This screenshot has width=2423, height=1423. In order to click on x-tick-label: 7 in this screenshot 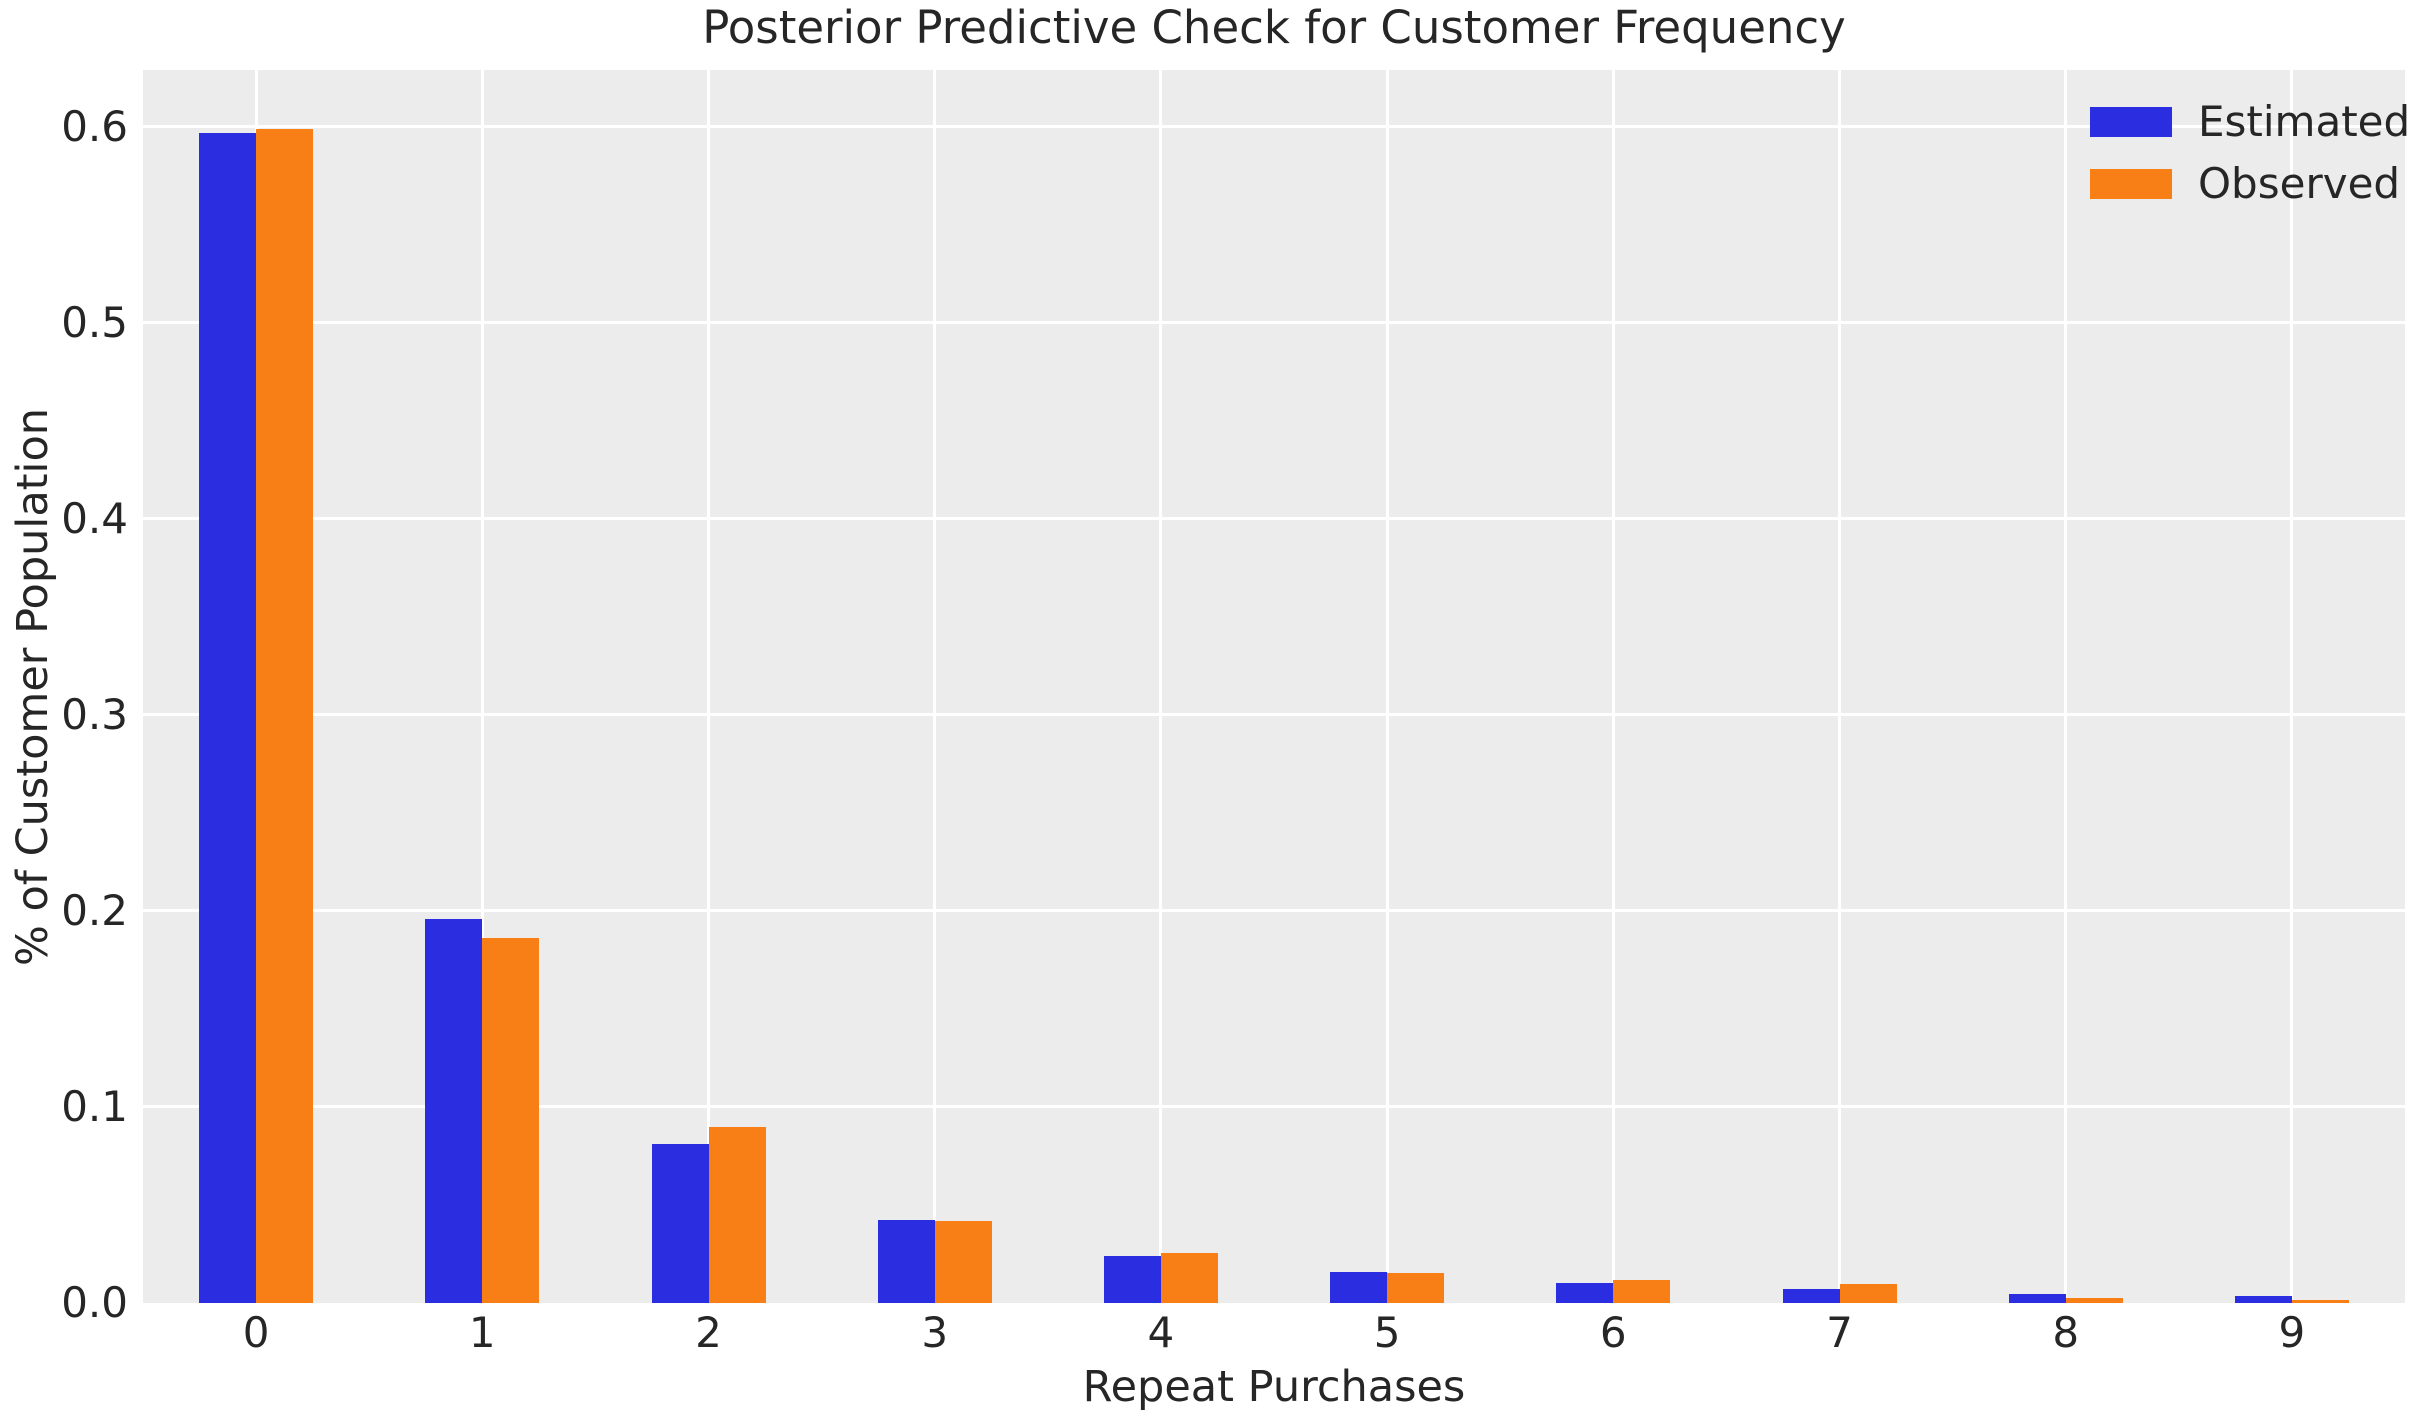, I will do `click(1839, 1332)`.